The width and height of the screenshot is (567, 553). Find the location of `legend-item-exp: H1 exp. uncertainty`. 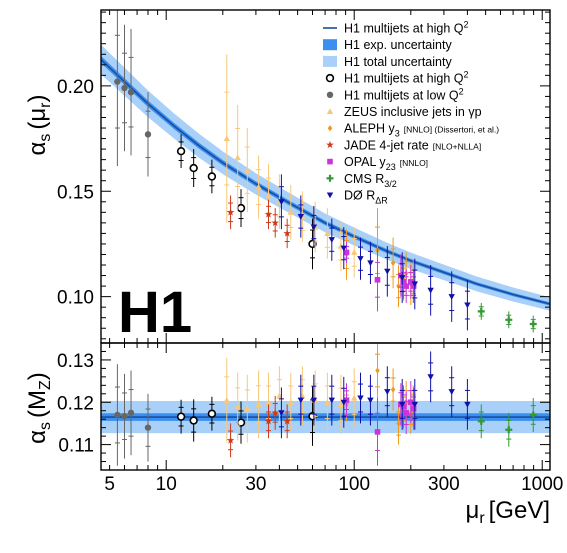

legend-item-exp: H1 exp. uncertainty is located at coordinates (387, 45).